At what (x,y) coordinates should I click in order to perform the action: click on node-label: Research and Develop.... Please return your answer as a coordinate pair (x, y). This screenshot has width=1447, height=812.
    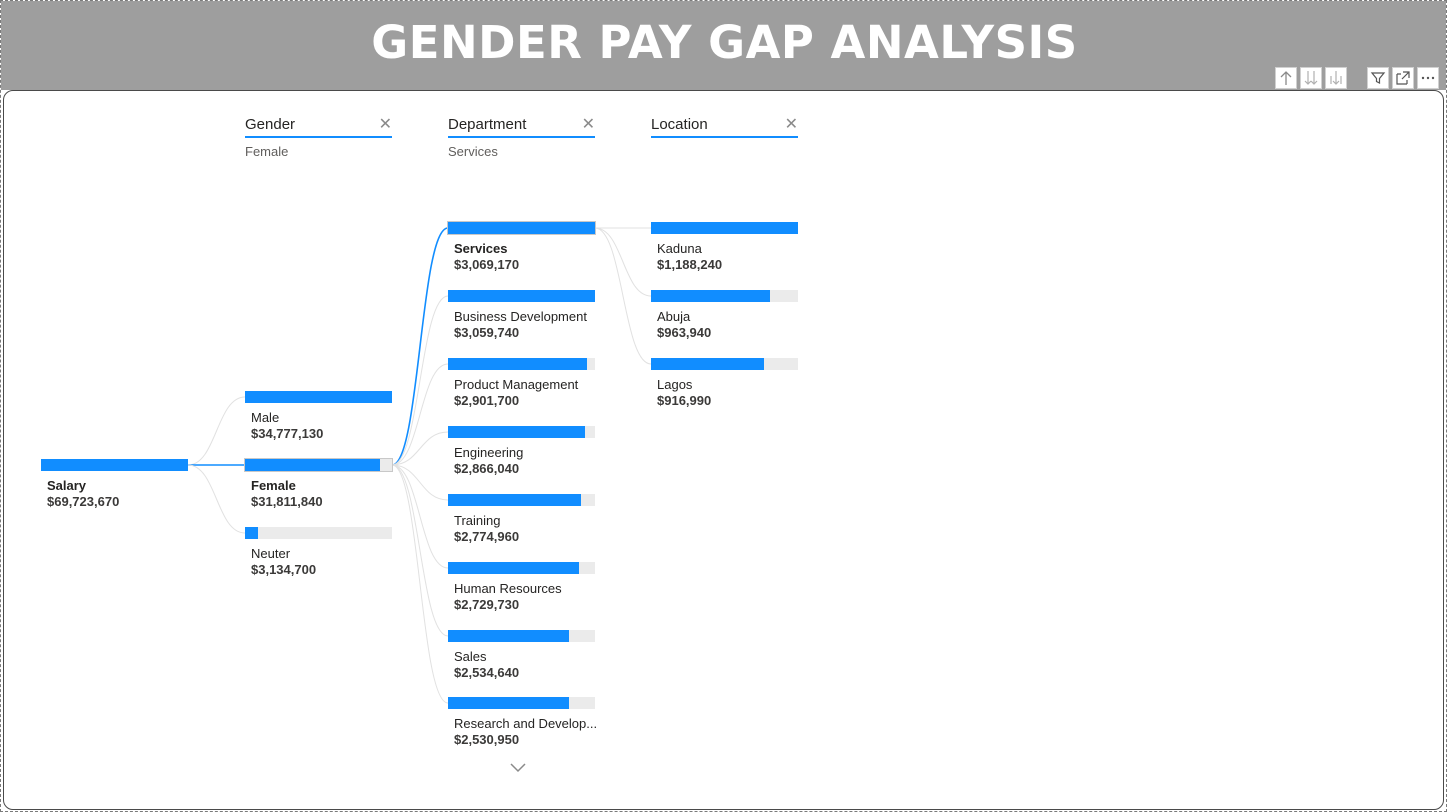
    Looking at the image, I should click on (526, 723).